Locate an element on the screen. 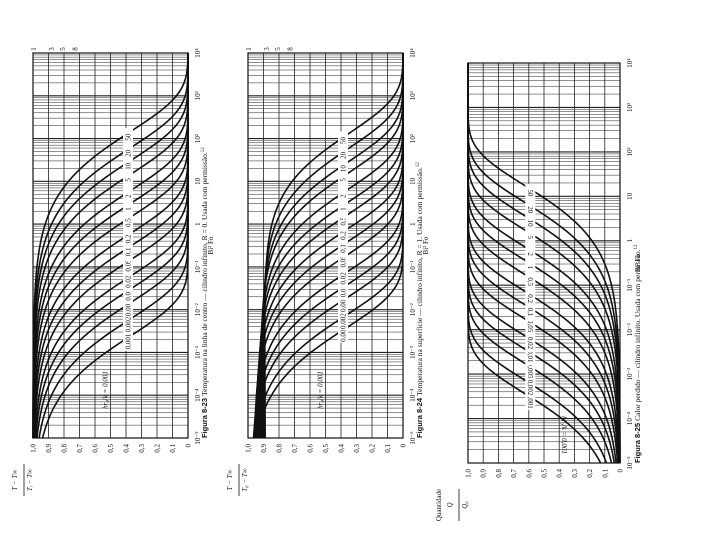 This screenshot has height=540, width=720. top-tick-label: 8 is located at coordinates (75, 49).